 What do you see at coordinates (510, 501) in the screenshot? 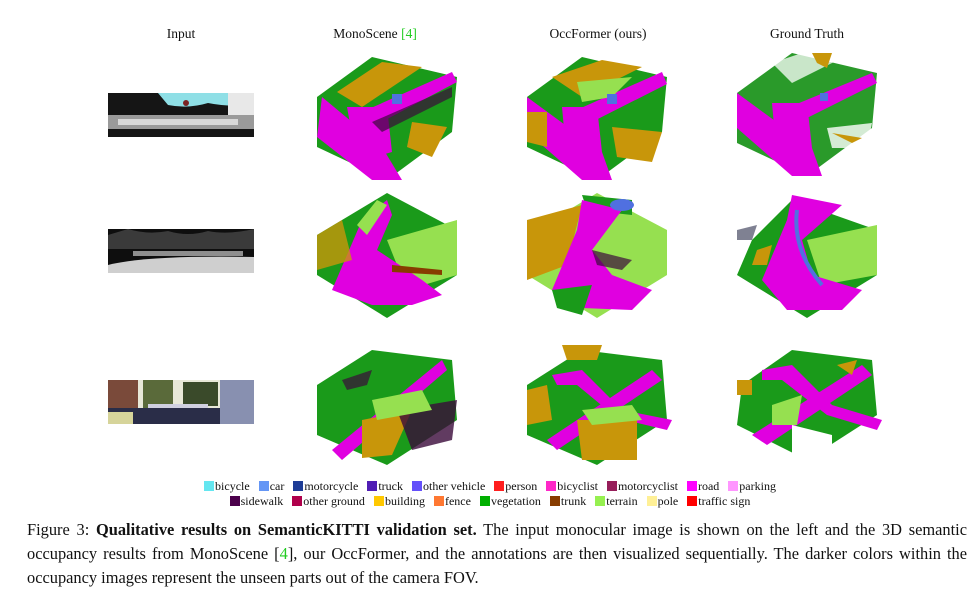
I see `legend-item-vegetation: vegetation` at bounding box center [510, 501].